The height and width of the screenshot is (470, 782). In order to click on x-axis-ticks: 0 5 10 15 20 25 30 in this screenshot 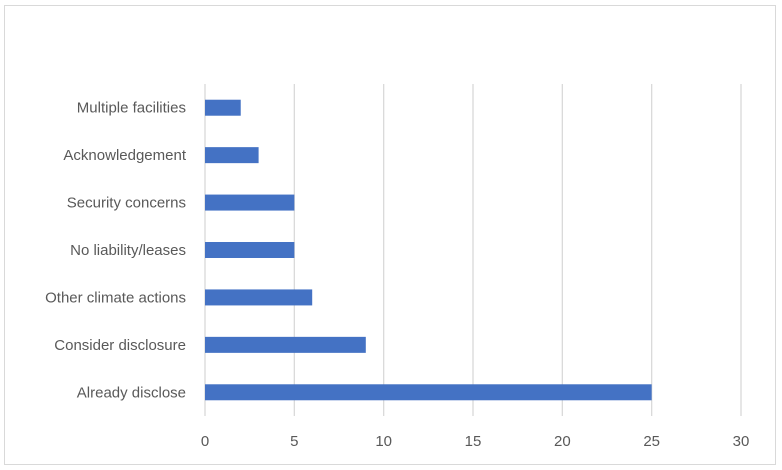, I will do `click(475, 441)`.